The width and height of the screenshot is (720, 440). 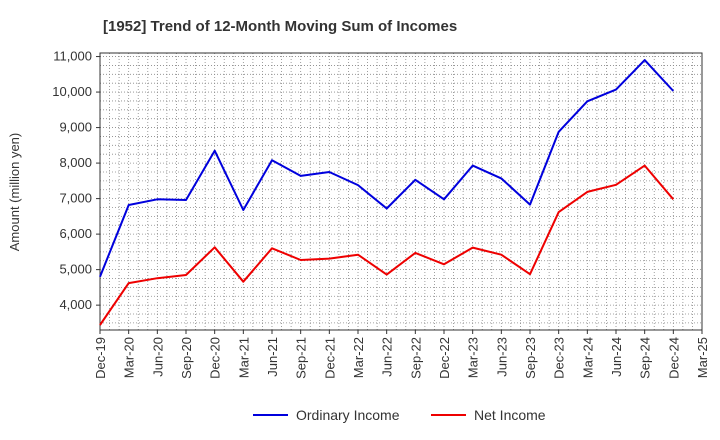 I want to click on x-tick-label: Jun-21, so click(x=272, y=357).